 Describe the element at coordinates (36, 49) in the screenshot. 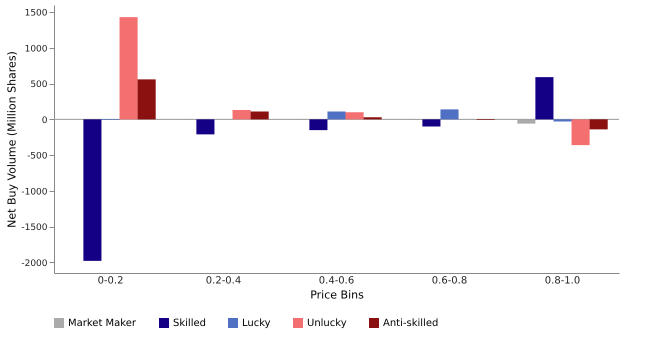

I see `y-tick-label: 1000` at that location.